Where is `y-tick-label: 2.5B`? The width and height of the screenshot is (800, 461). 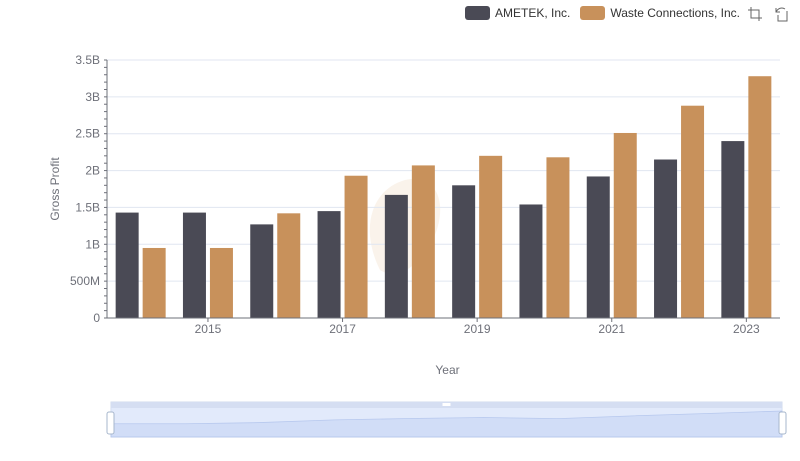 y-tick-label: 2.5B is located at coordinates (87, 134).